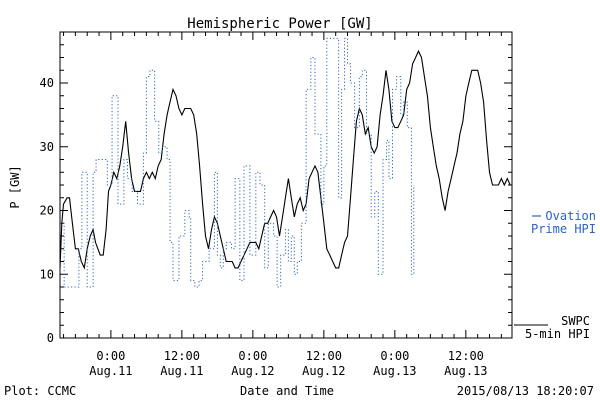 This screenshot has height=400, width=600. I want to click on chart-title: Hemispheric Power [GW], so click(279, 24).